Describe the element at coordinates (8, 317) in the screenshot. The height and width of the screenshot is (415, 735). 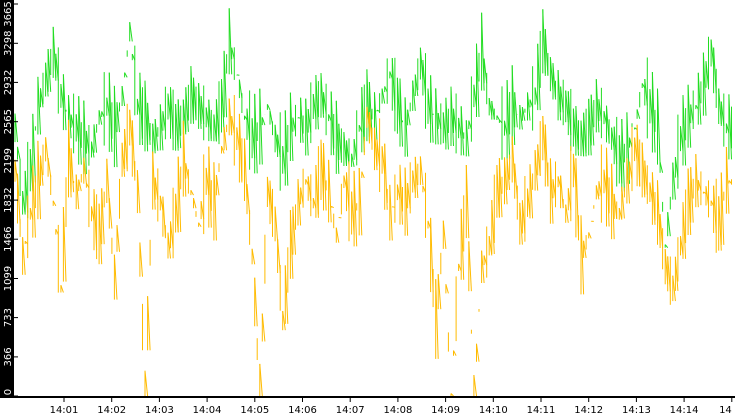
I see `y-tick-label: 733` at that location.